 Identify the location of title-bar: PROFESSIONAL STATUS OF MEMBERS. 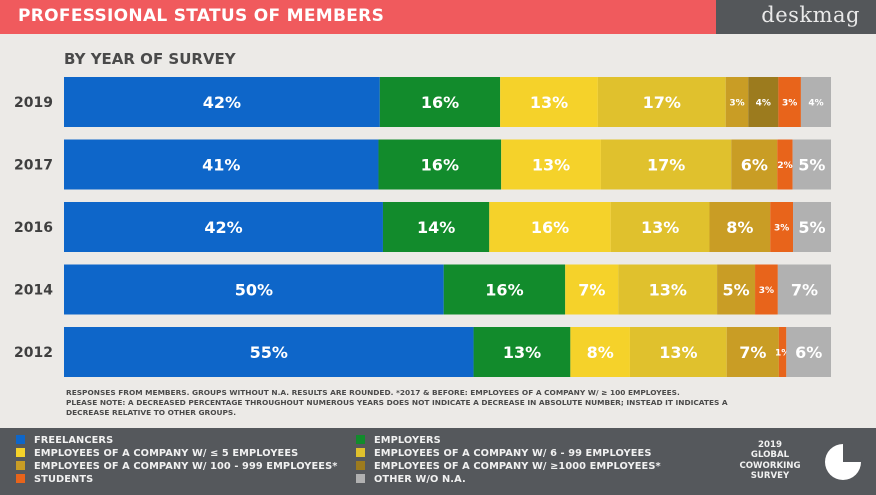
(358, 17).